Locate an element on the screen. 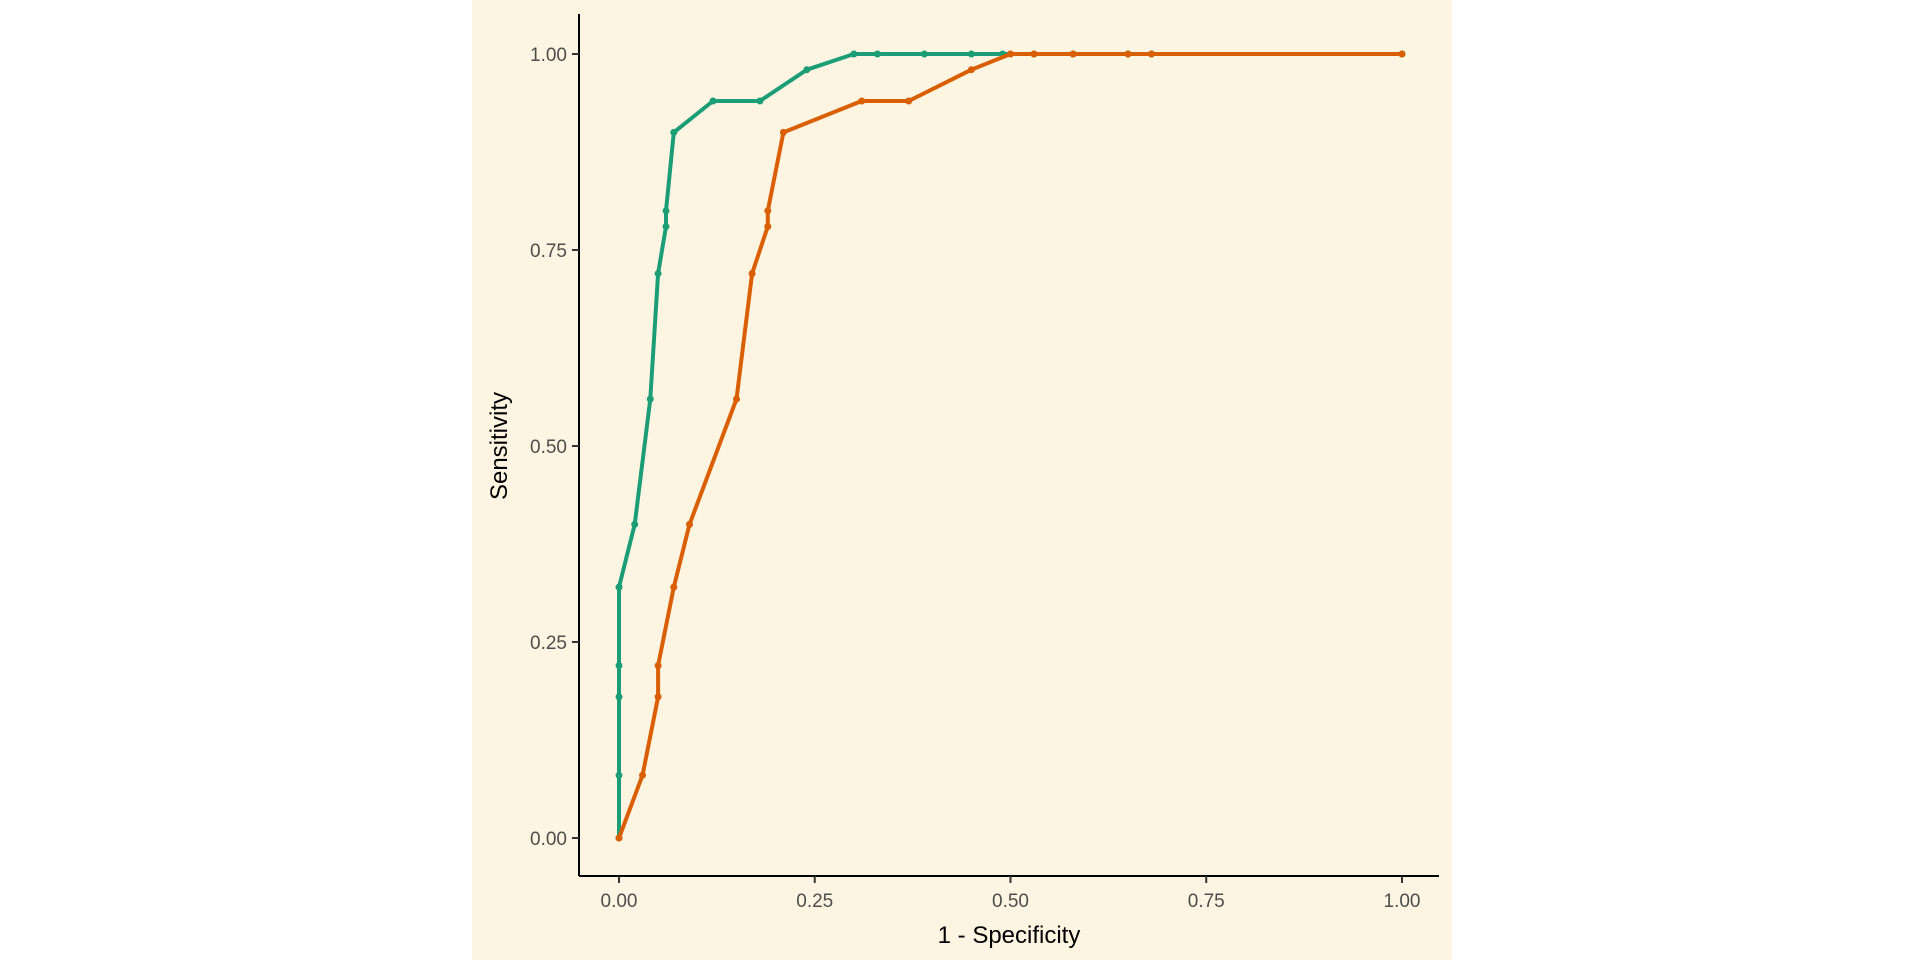 This screenshot has height=965, width=1920. y-tick-label: 0.25 is located at coordinates (548, 643).